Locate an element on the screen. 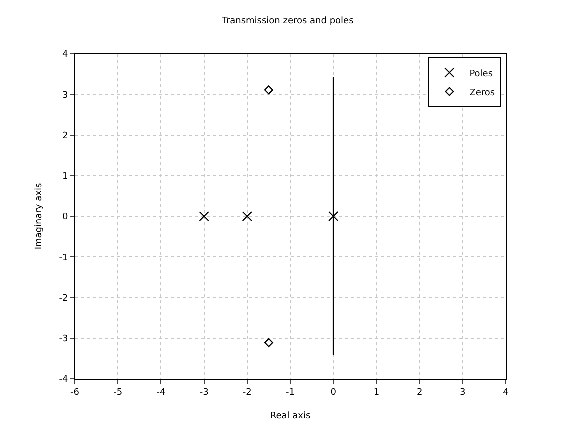 The image size is (576, 434). x-tick-label: -3 is located at coordinates (204, 393).